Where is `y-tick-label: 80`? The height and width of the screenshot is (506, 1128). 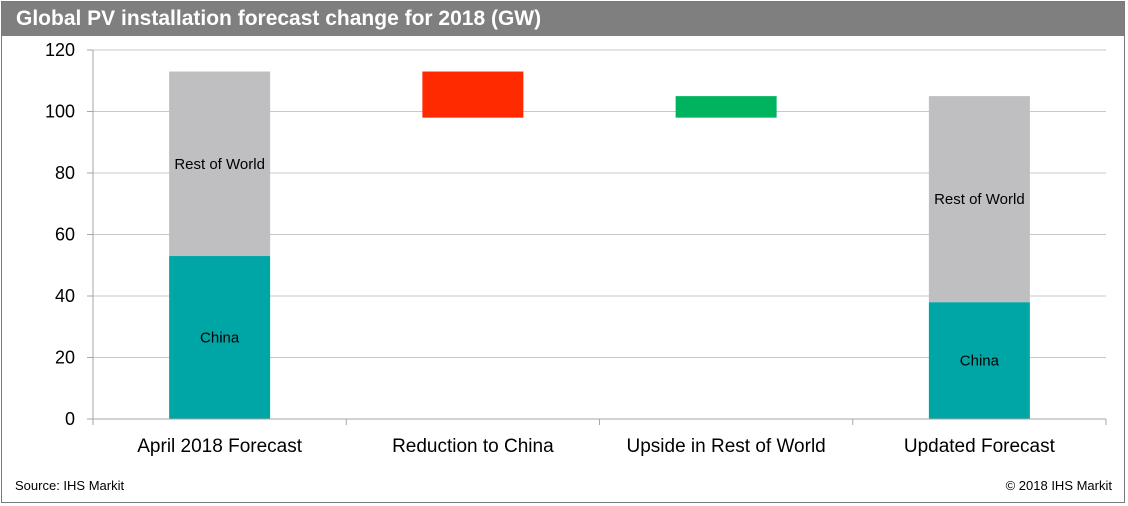
y-tick-label: 80 is located at coordinates (65, 173).